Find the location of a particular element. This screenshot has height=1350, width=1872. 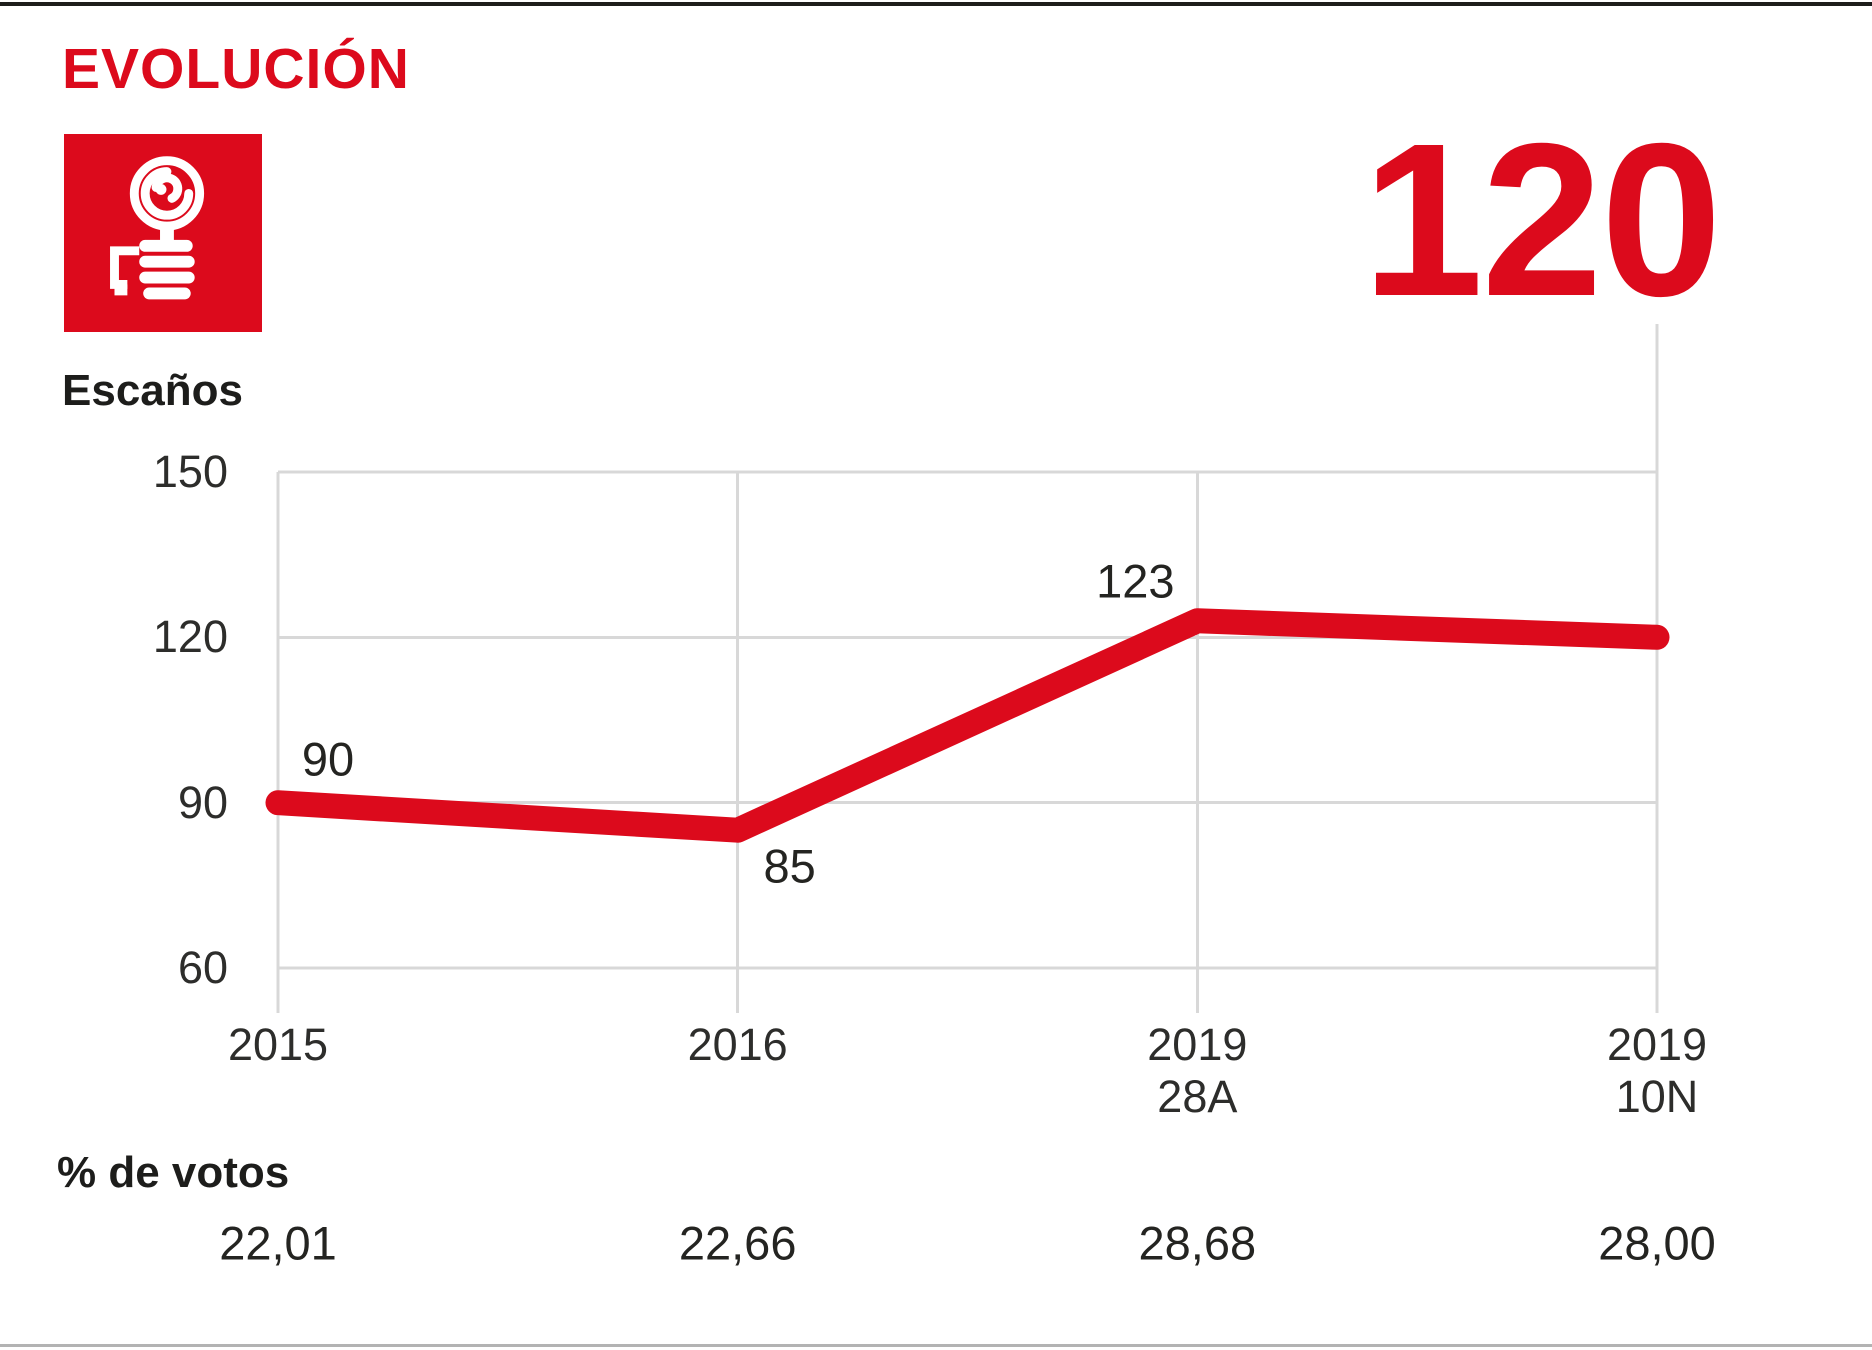

point-label: 85 is located at coordinates (789, 866).